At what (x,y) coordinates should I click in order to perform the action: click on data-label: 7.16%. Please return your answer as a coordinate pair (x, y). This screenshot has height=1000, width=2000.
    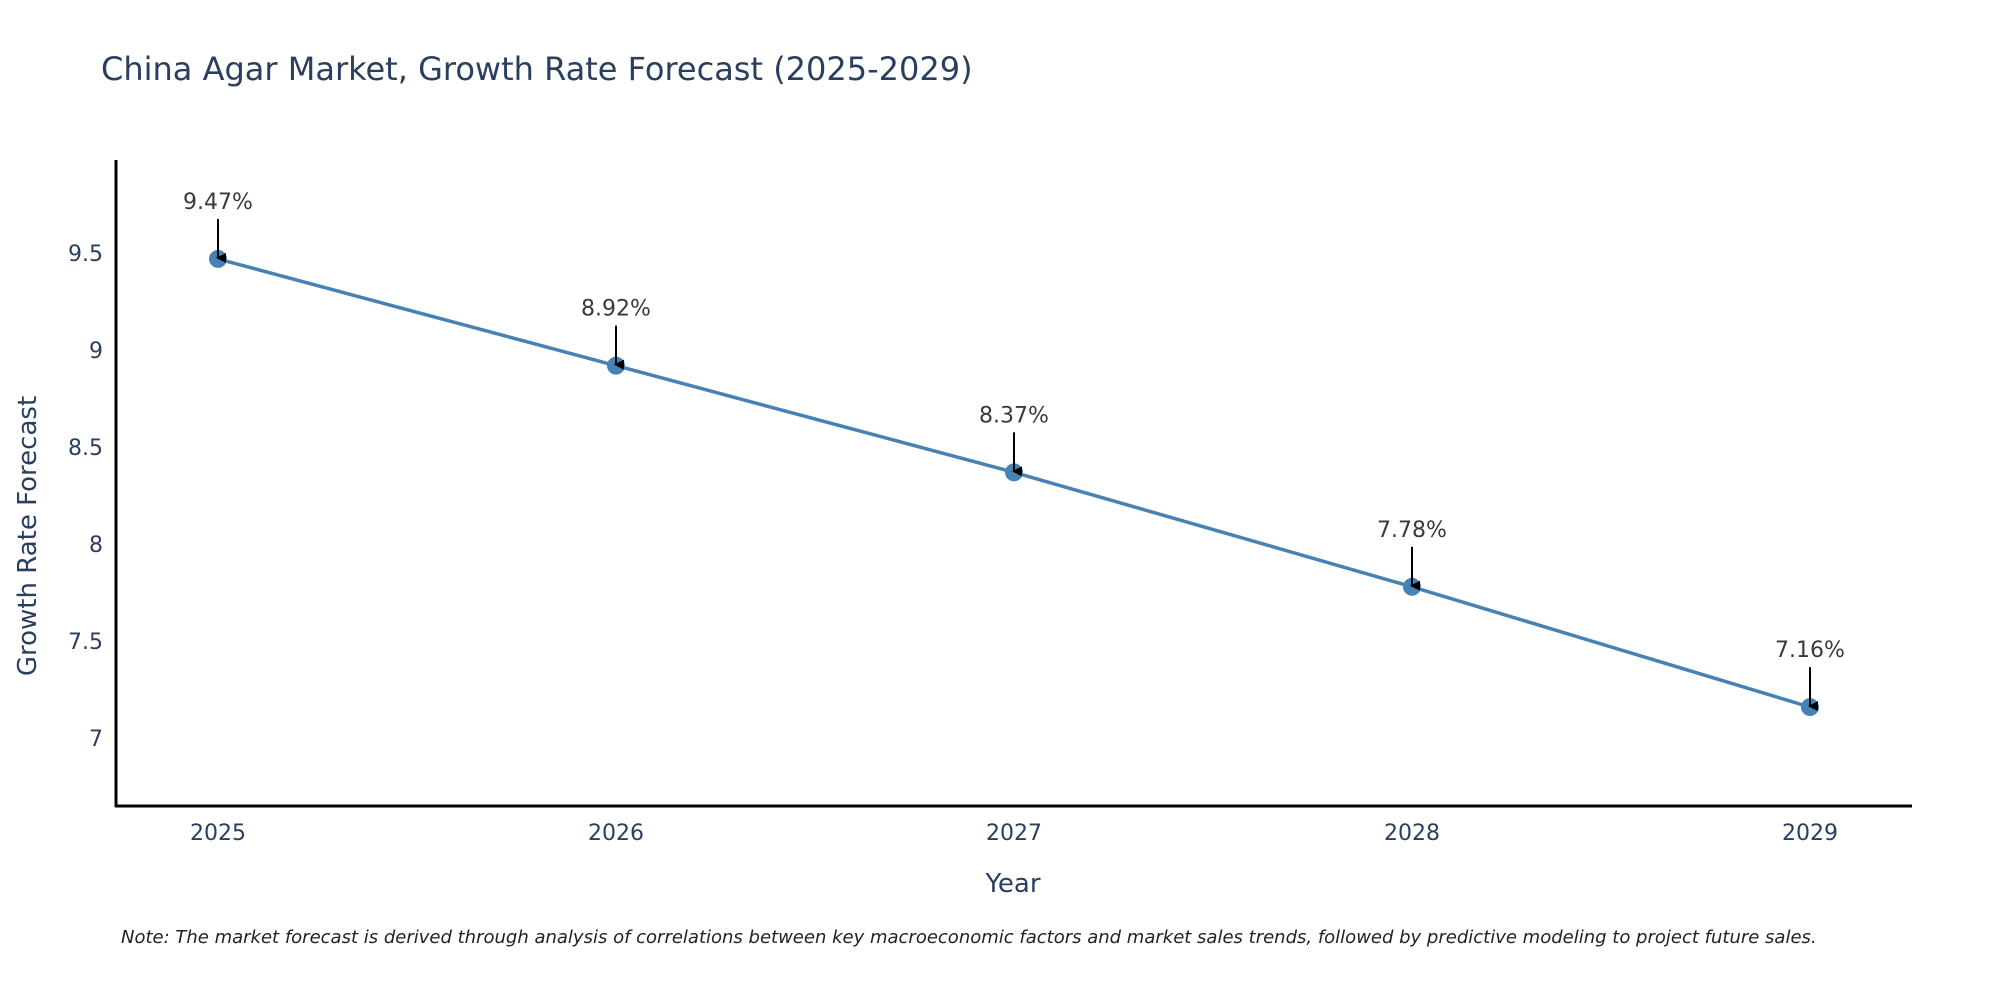
    Looking at the image, I should click on (1810, 650).